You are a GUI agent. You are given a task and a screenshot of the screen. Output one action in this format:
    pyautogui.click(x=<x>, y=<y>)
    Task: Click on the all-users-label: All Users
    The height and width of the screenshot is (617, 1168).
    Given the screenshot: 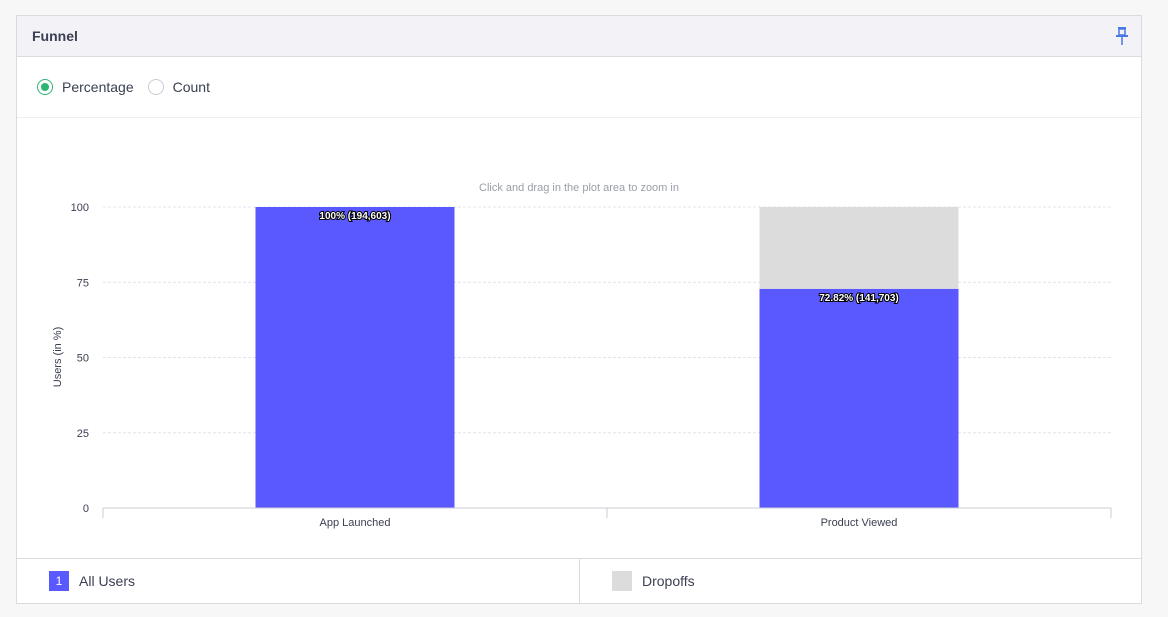 What is the action you would take?
    pyautogui.click(x=107, y=581)
    